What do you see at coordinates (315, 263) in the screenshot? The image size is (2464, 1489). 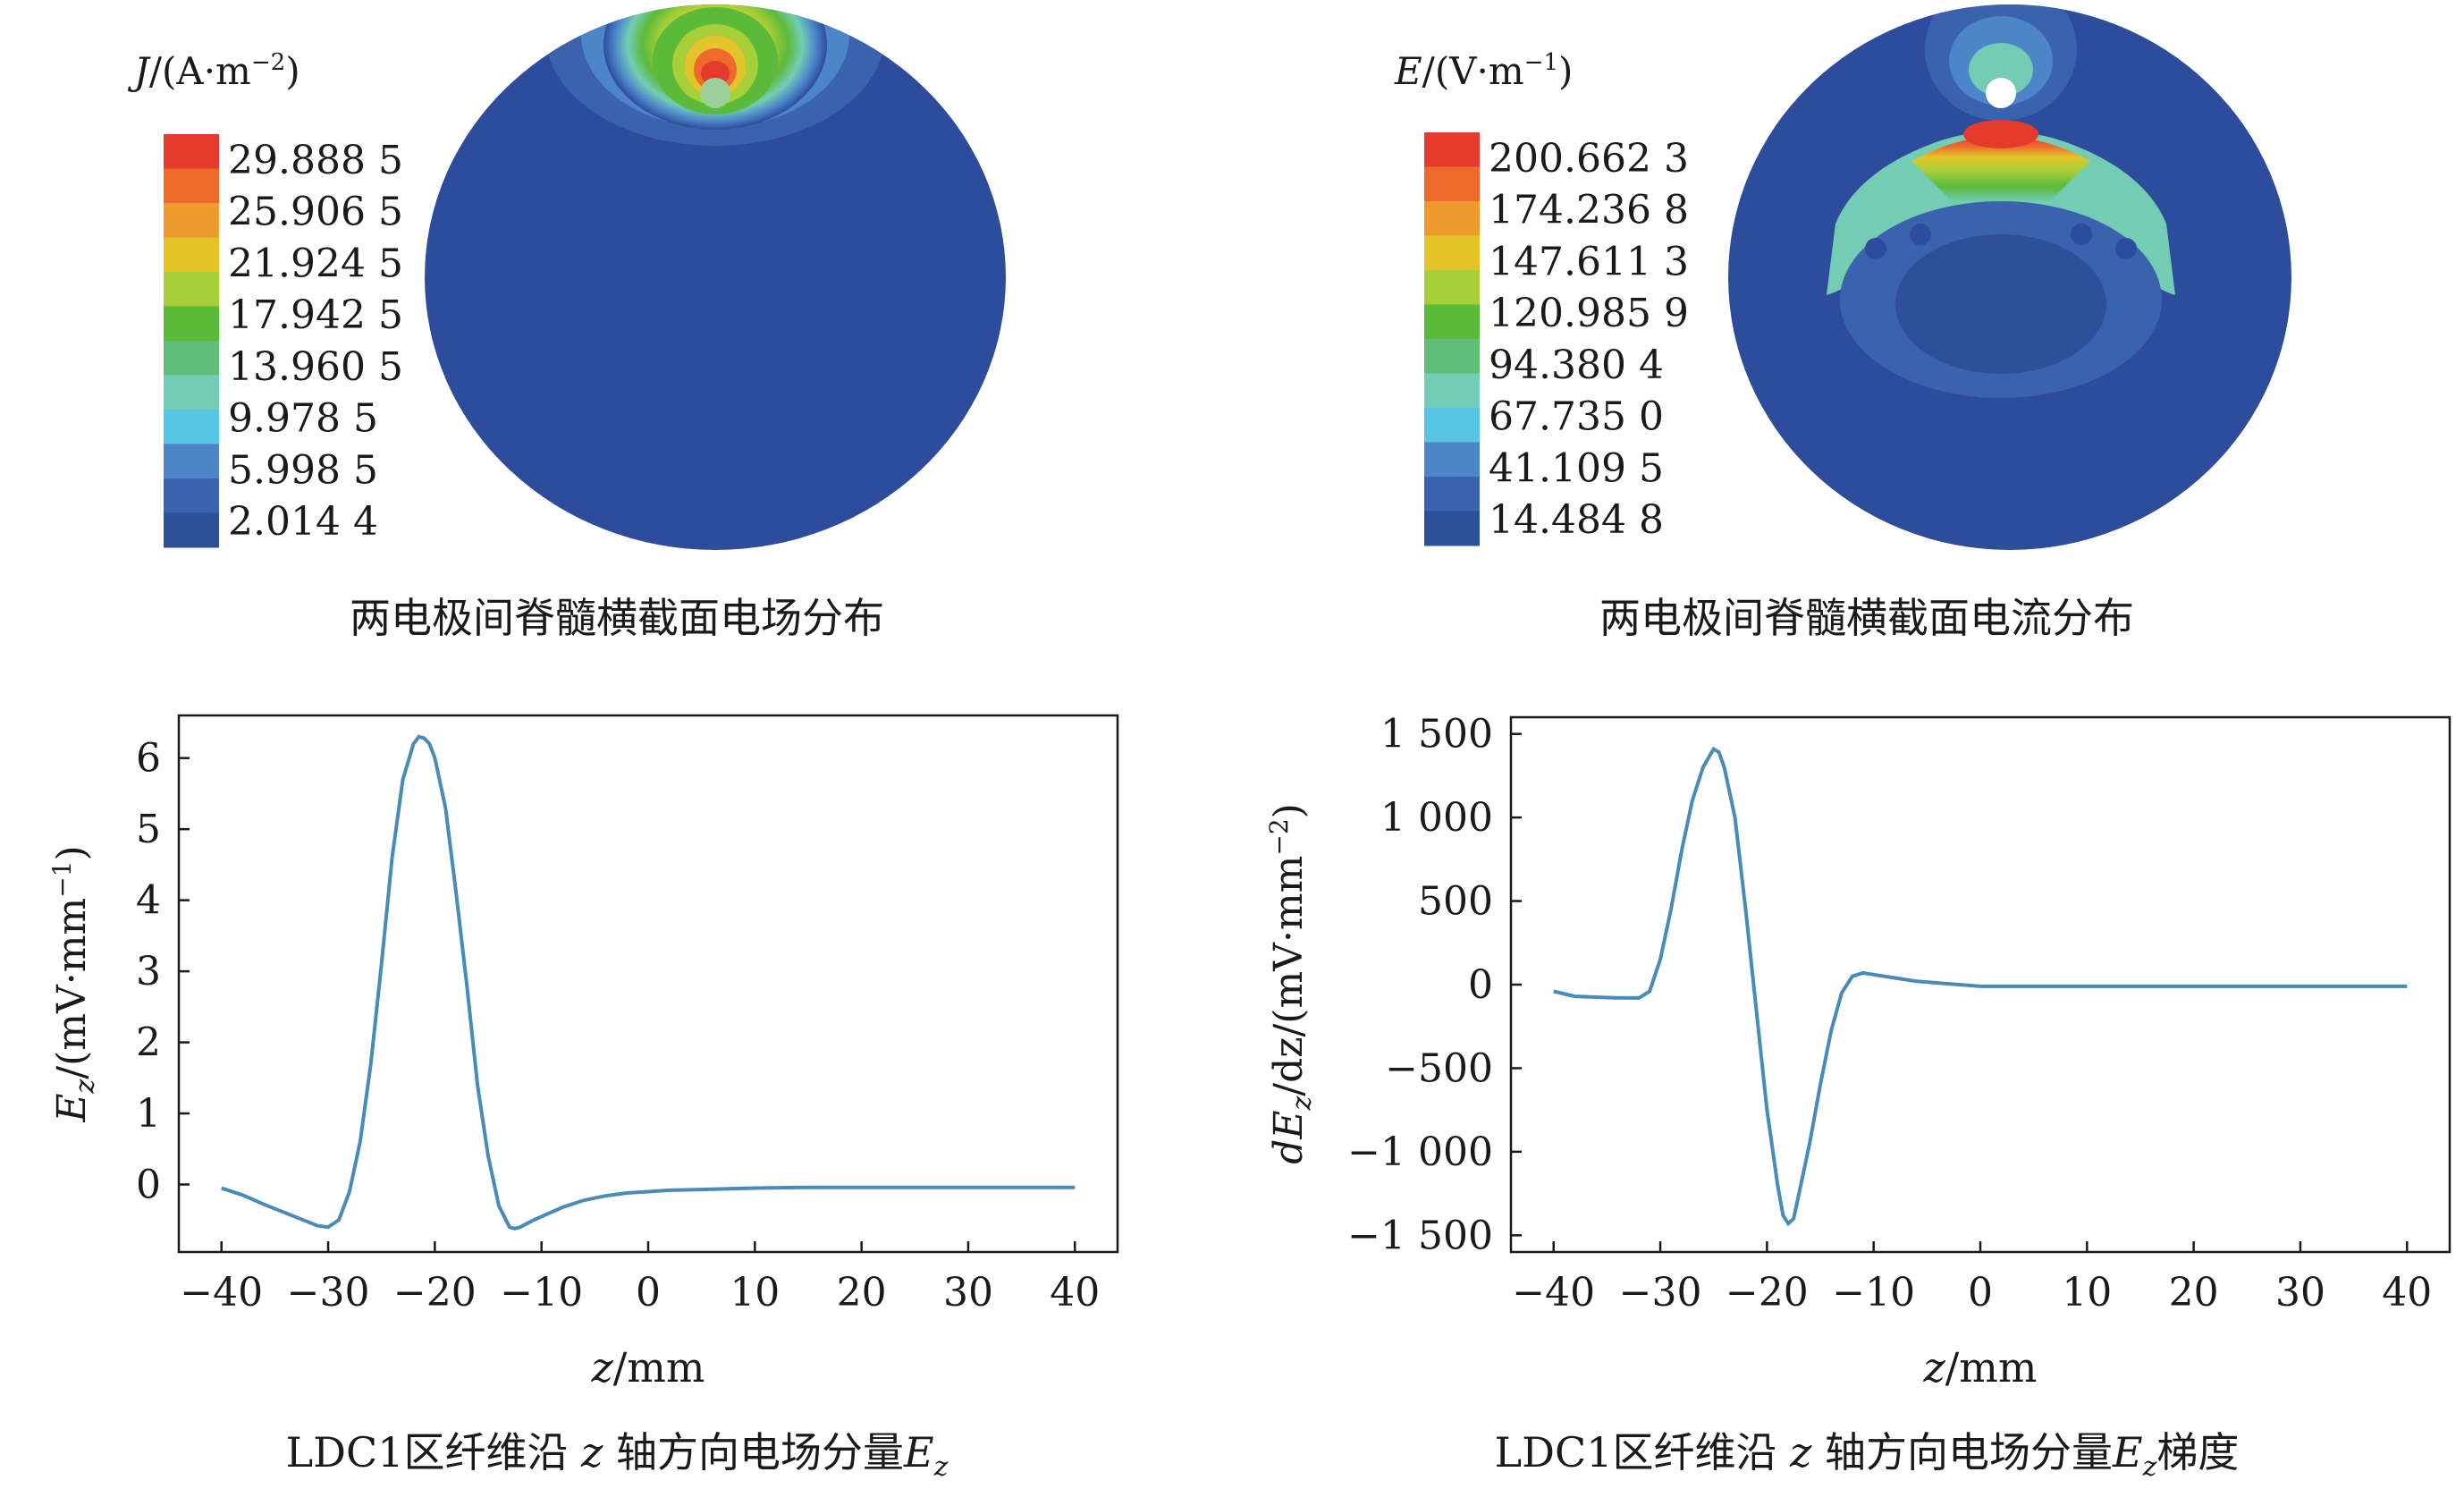 I see `colorbar-level-label: 21.924 5` at bounding box center [315, 263].